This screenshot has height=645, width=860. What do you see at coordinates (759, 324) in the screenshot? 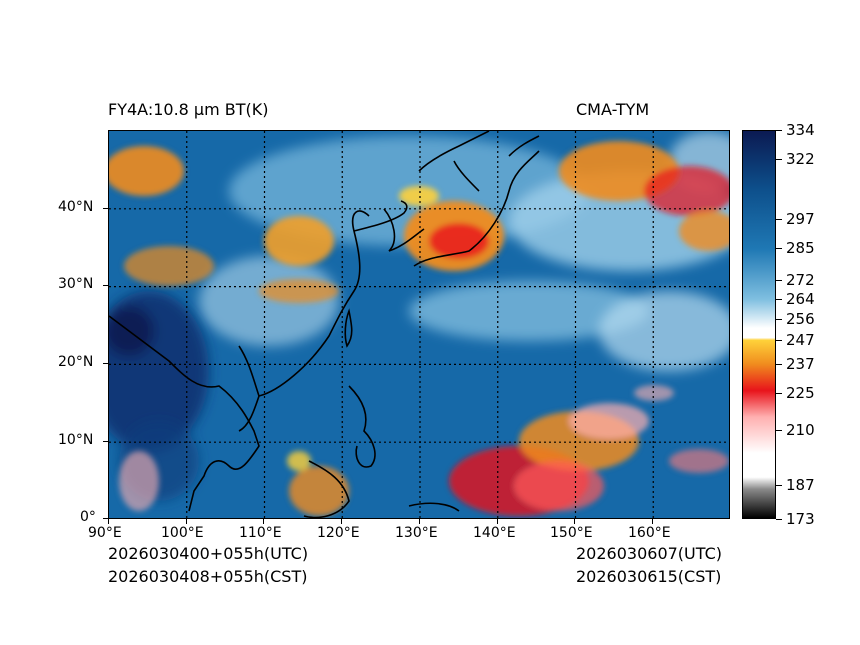
I see `colorbar` at bounding box center [759, 324].